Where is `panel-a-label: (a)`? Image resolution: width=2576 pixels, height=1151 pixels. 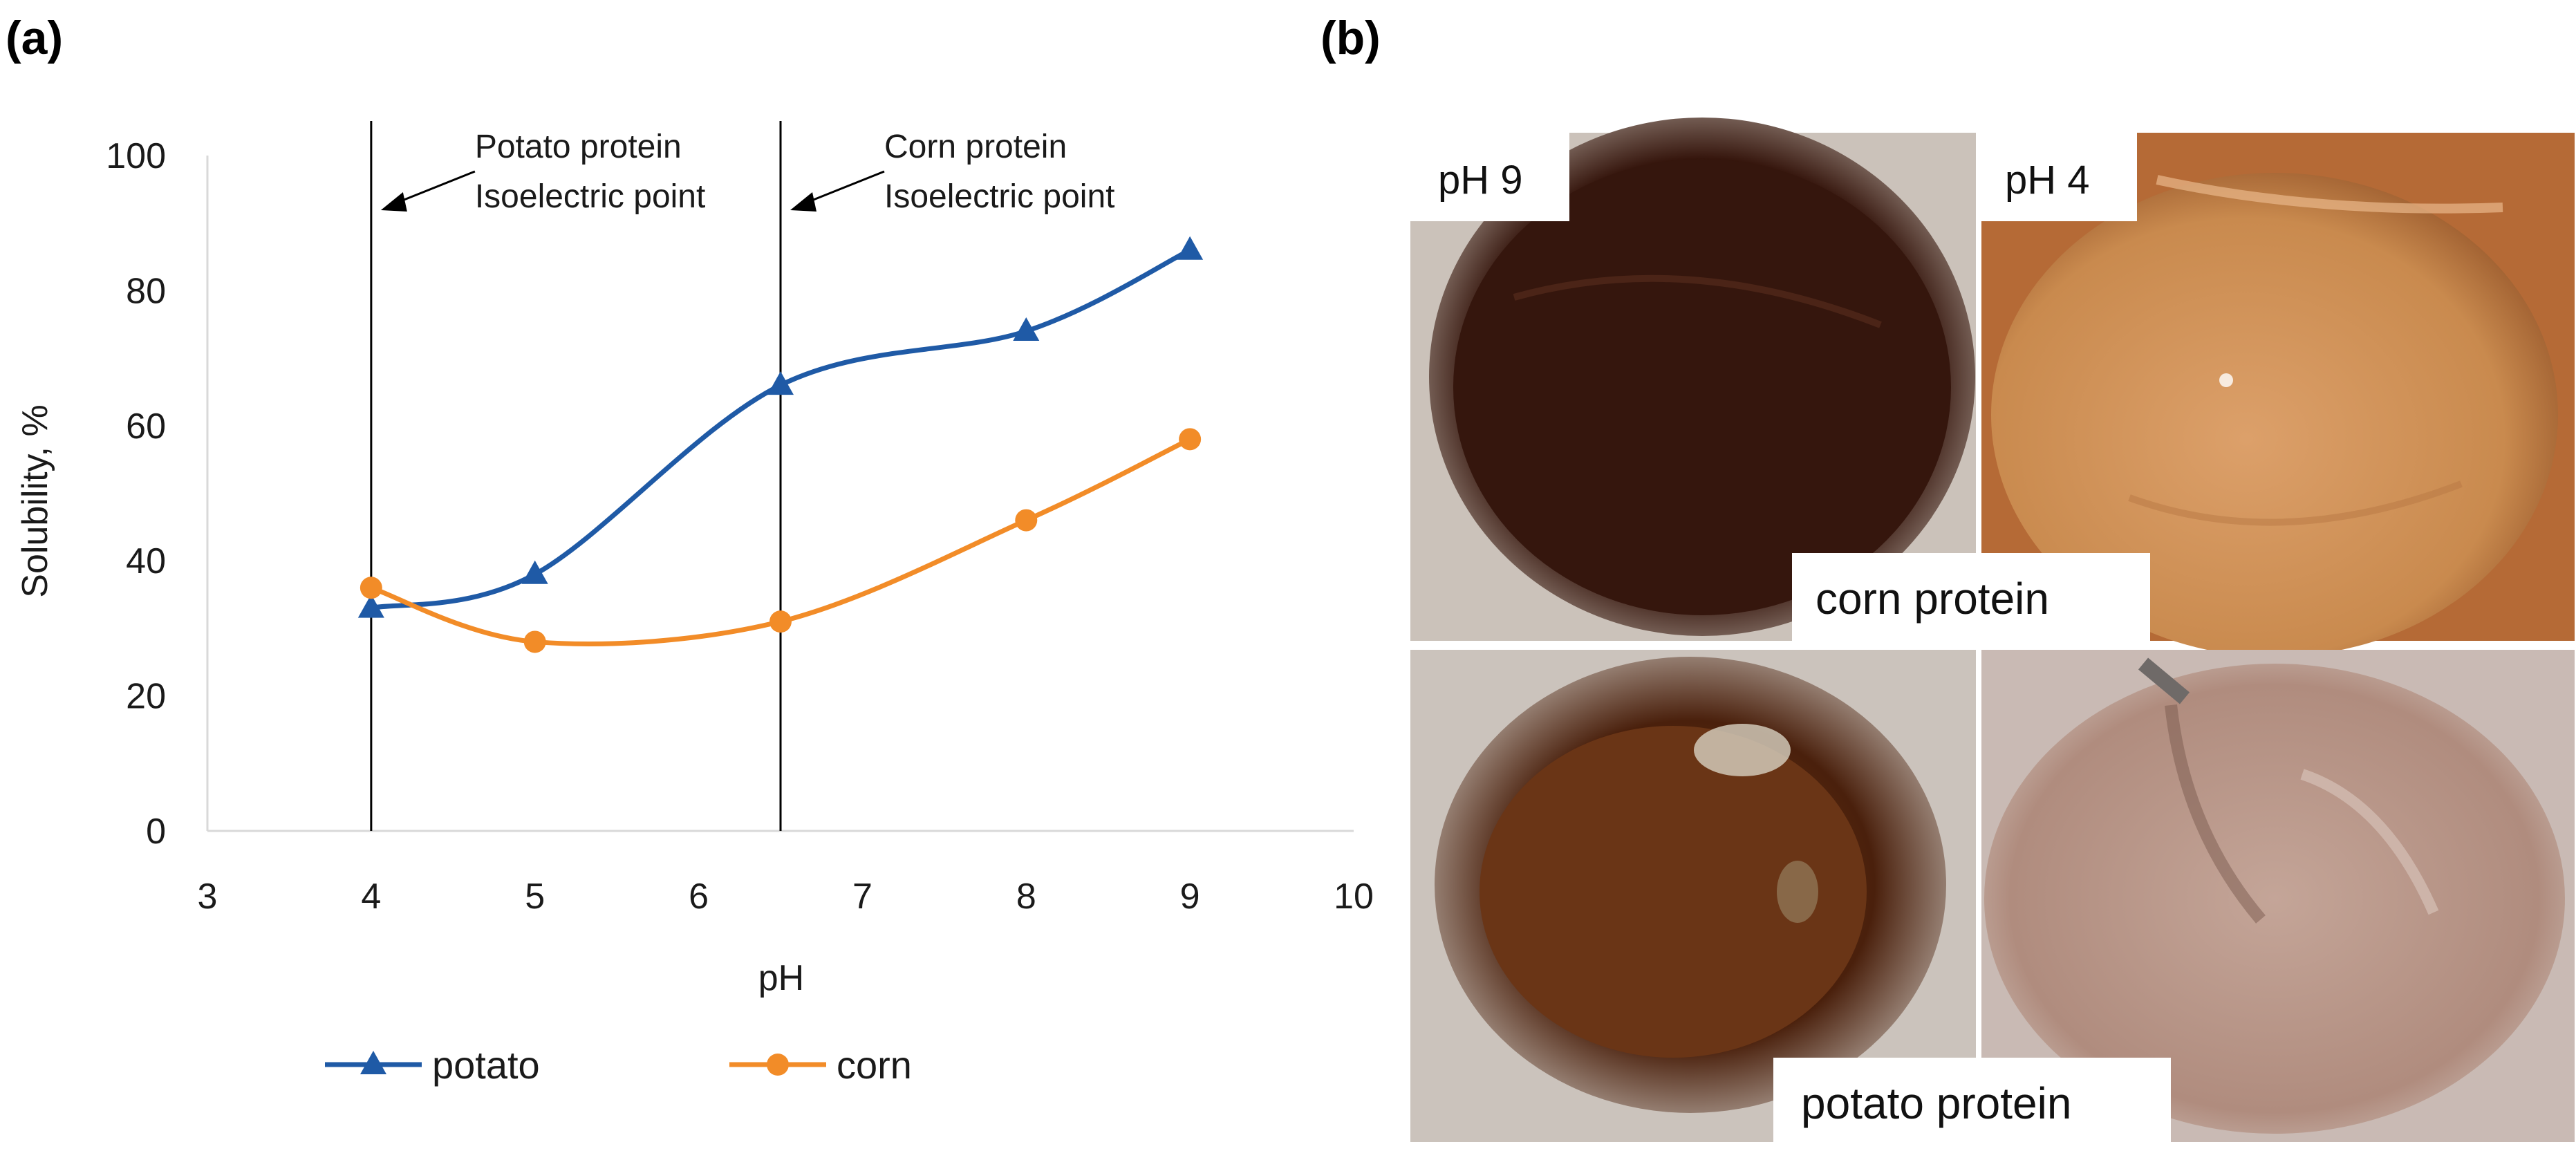 panel-a-label: (a) is located at coordinates (34, 38).